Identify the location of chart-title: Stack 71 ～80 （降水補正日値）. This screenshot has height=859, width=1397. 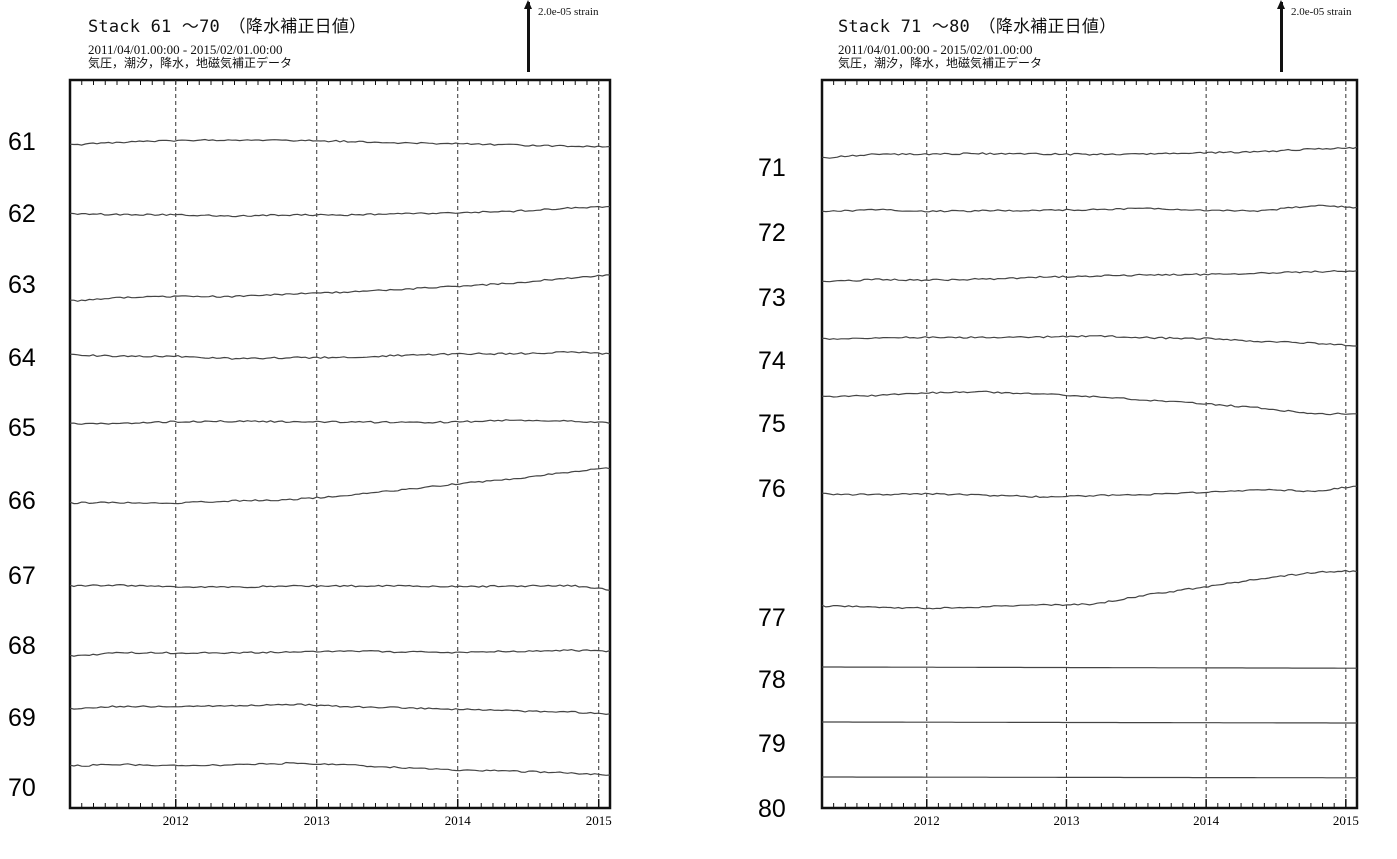
(977, 27).